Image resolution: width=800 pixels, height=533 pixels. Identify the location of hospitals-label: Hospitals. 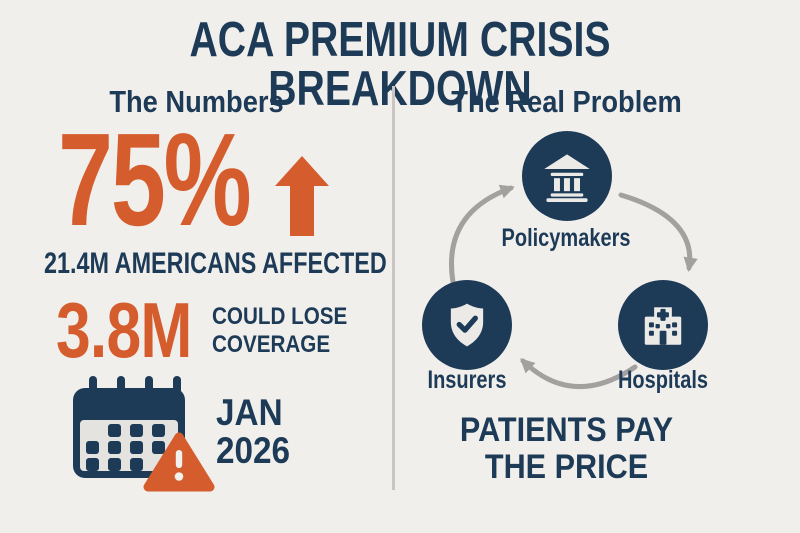
(663, 380).